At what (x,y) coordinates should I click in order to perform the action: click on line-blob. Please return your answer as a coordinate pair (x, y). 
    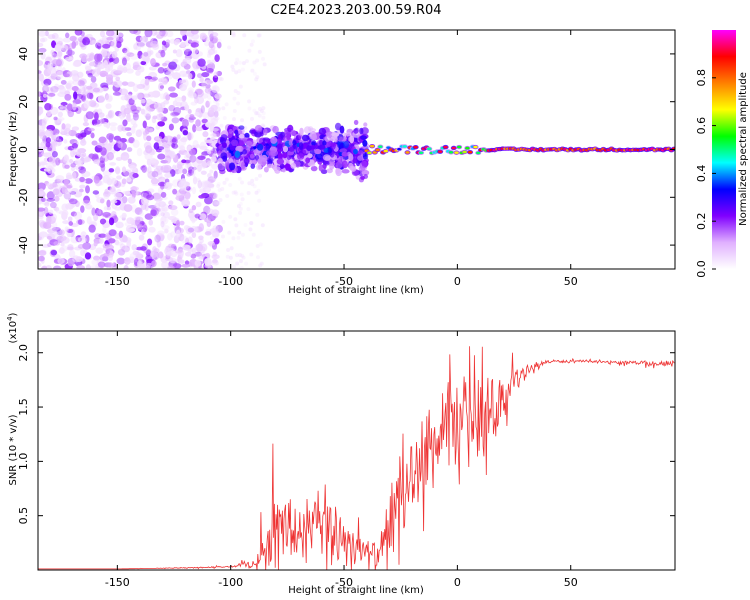
    Looking at the image, I should click on (369, 153).